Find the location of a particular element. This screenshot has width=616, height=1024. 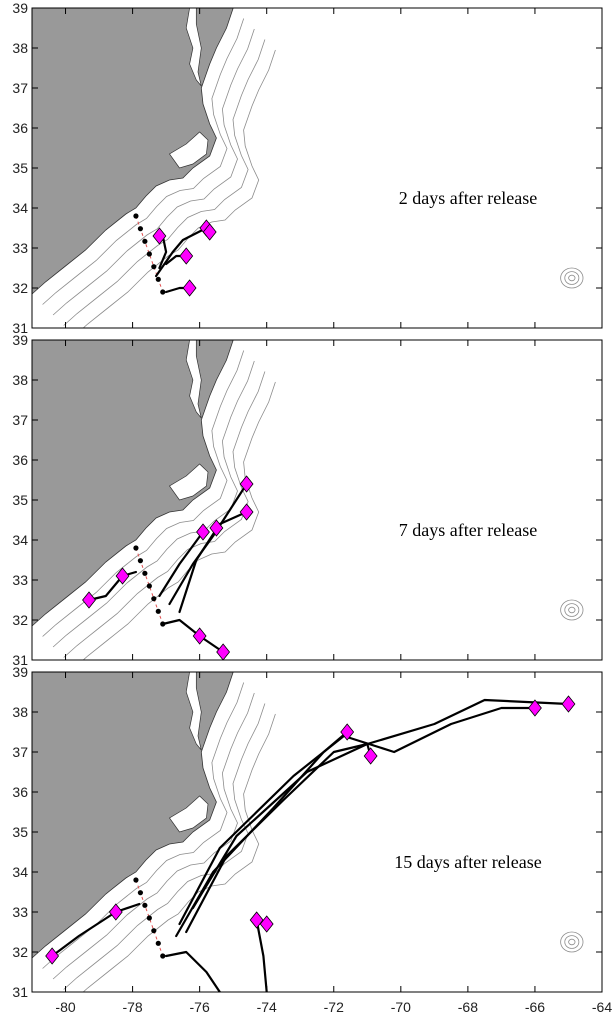

panel-title: 2 days after release is located at coordinates (468, 198).